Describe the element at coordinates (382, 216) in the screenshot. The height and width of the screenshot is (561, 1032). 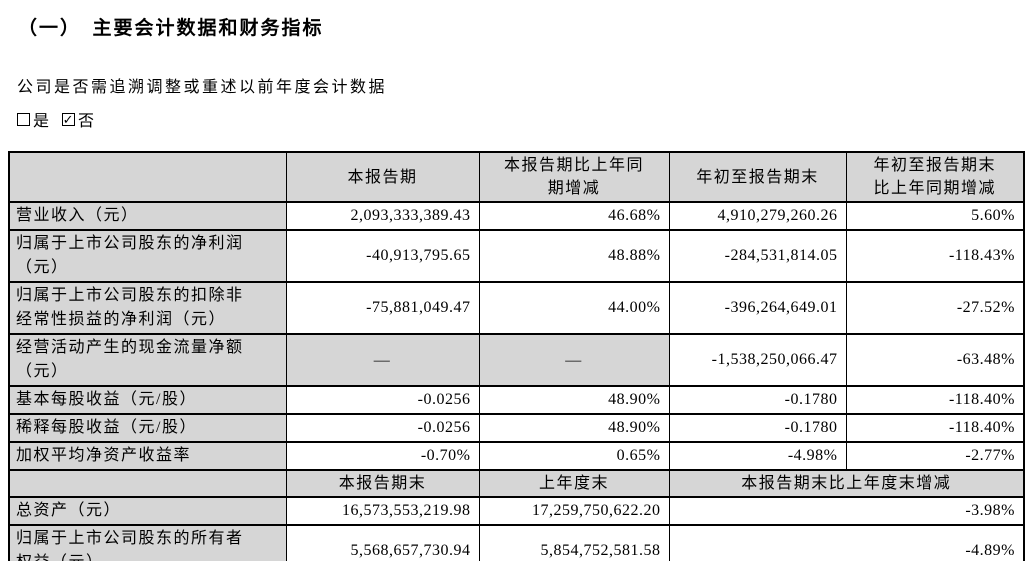
I see `cell-current-period: 2,093,333,389.43` at that location.